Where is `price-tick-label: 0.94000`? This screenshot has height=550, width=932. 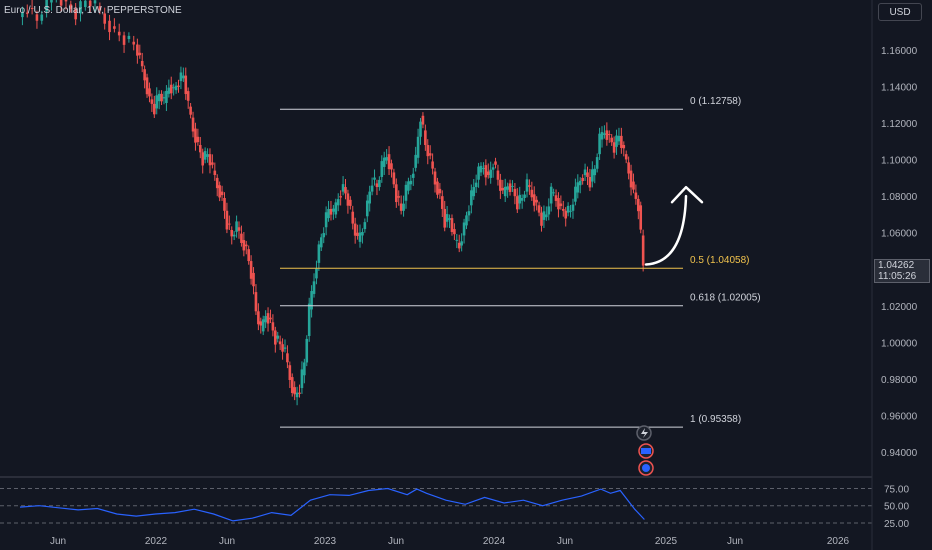 price-tick-label: 0.94000 is located at coordinates (899, 453).